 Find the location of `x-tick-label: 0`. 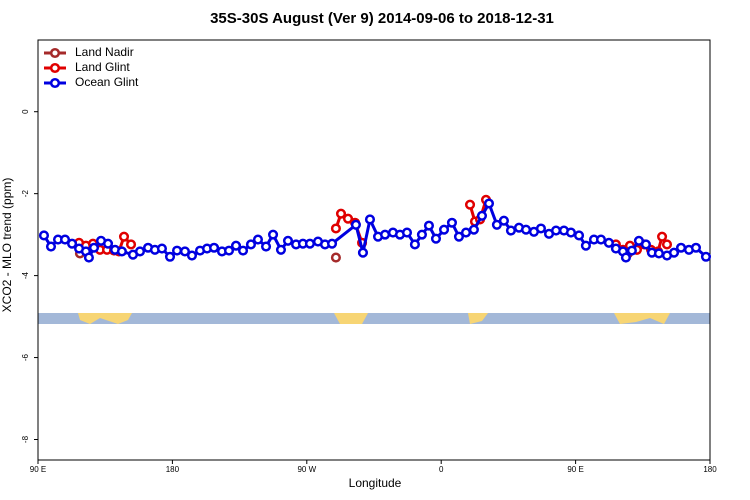

x-tick-label: 0 is located at coordinates (441, 469).